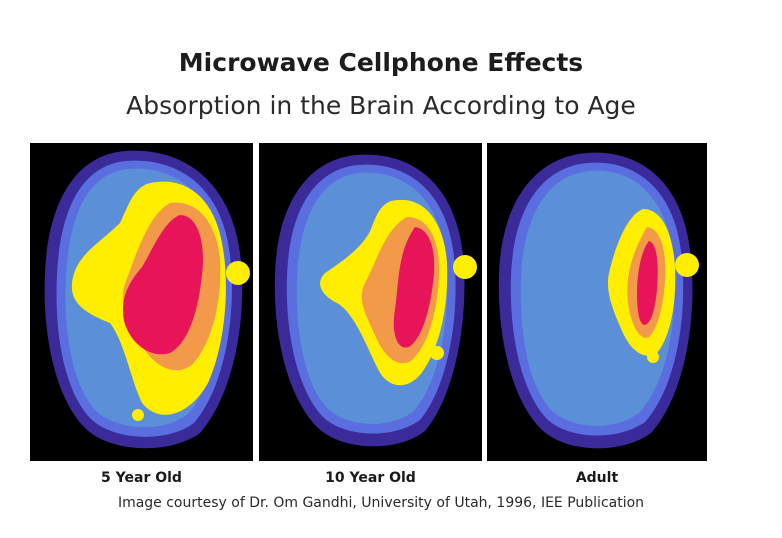 The height and width of the screenshot is (538, 782). I want to click on head-scan-5-year-old, so click(147, 299).